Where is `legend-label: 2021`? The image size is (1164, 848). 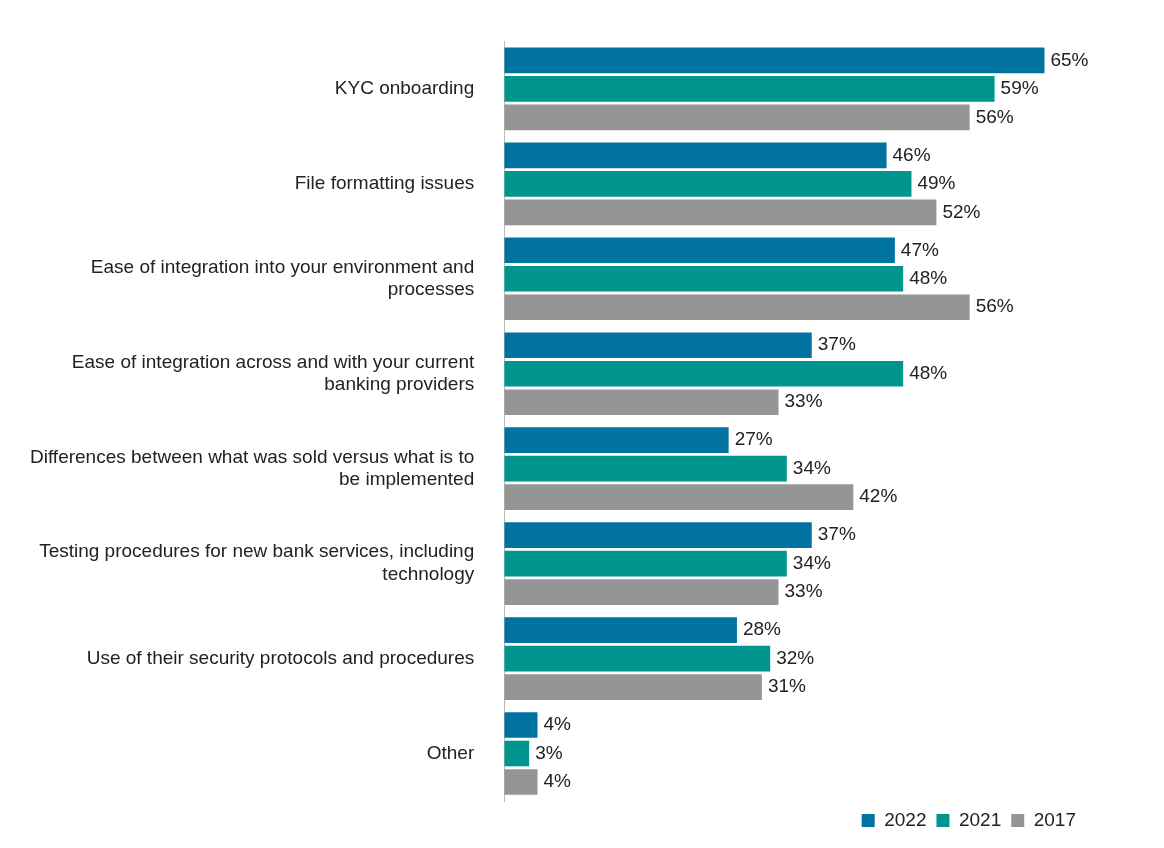
legend-label: 2021 is located at coordinates (980, 819).